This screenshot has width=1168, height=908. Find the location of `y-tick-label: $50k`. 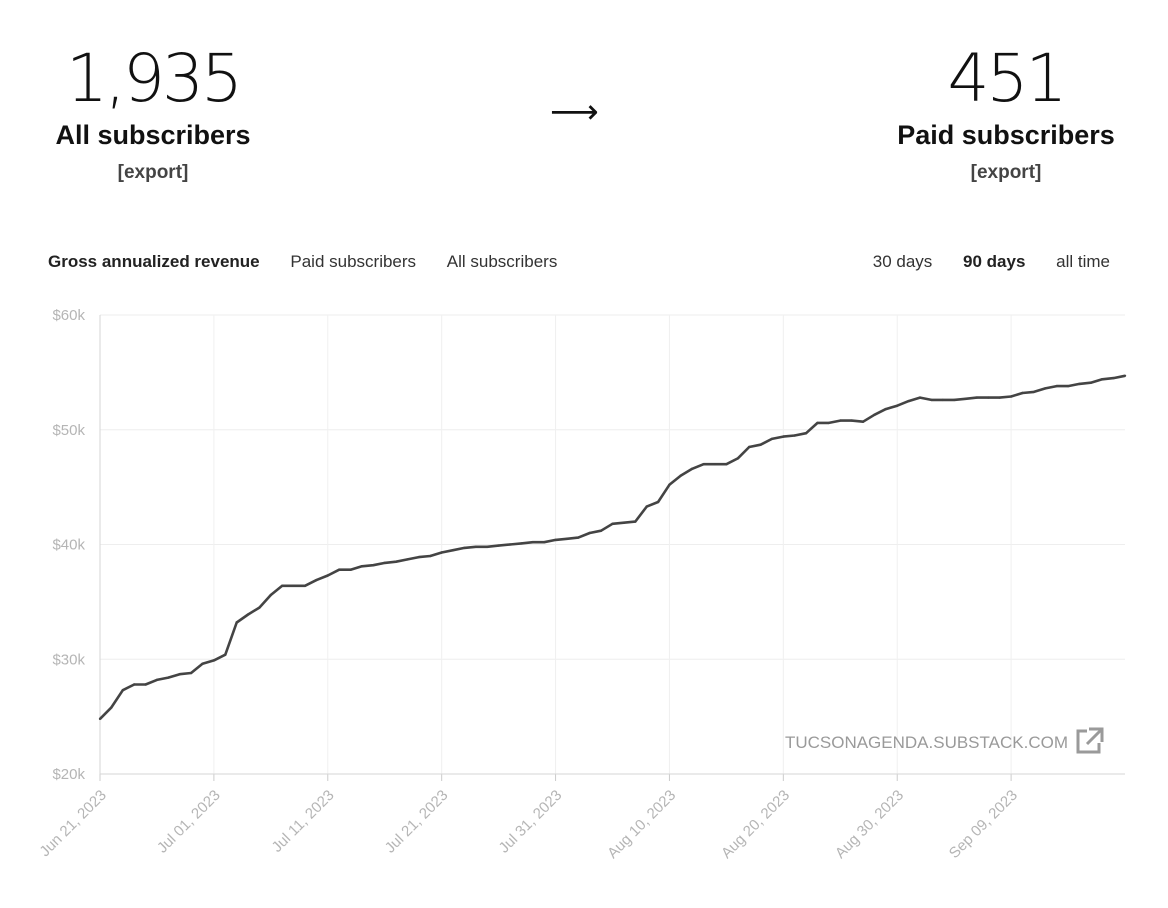

y-tick-label: $50k is located at coordinates (68, 430).